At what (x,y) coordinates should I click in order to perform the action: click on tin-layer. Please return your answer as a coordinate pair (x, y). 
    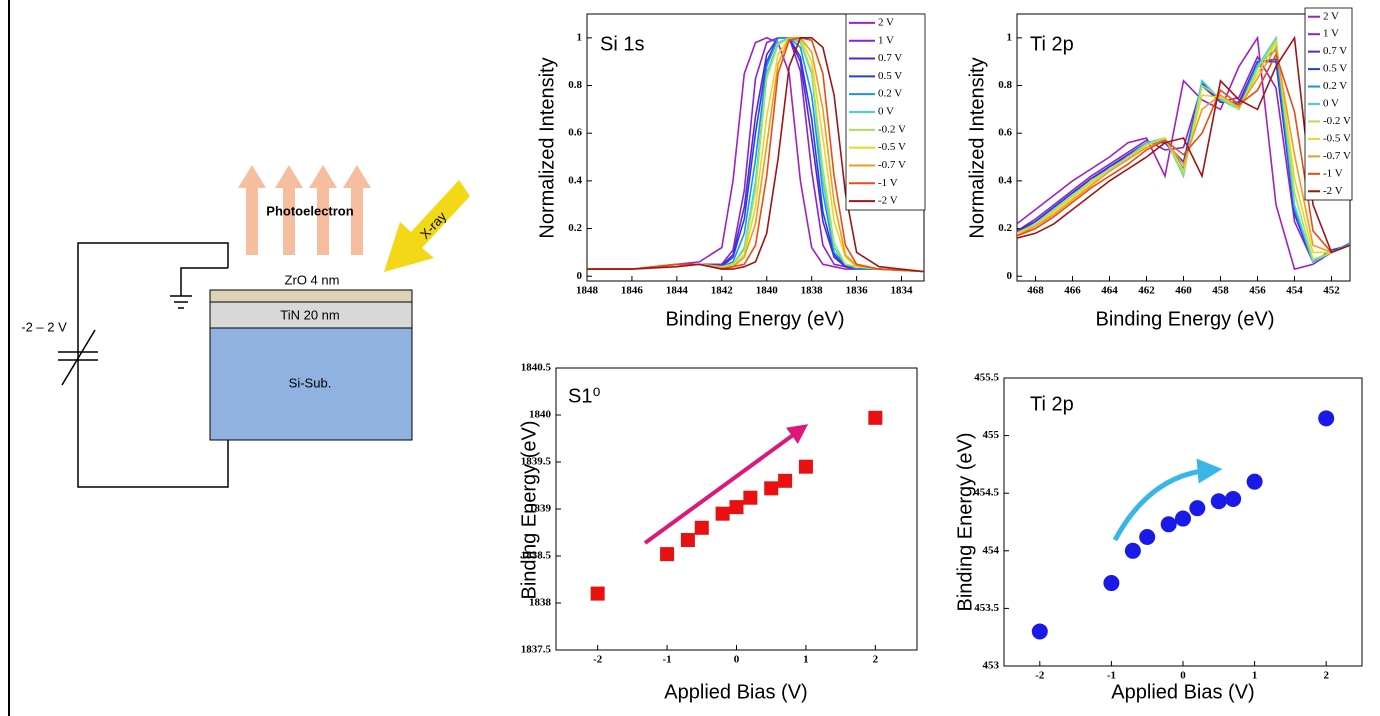
    Looking at the image, I should click on (311, 315).